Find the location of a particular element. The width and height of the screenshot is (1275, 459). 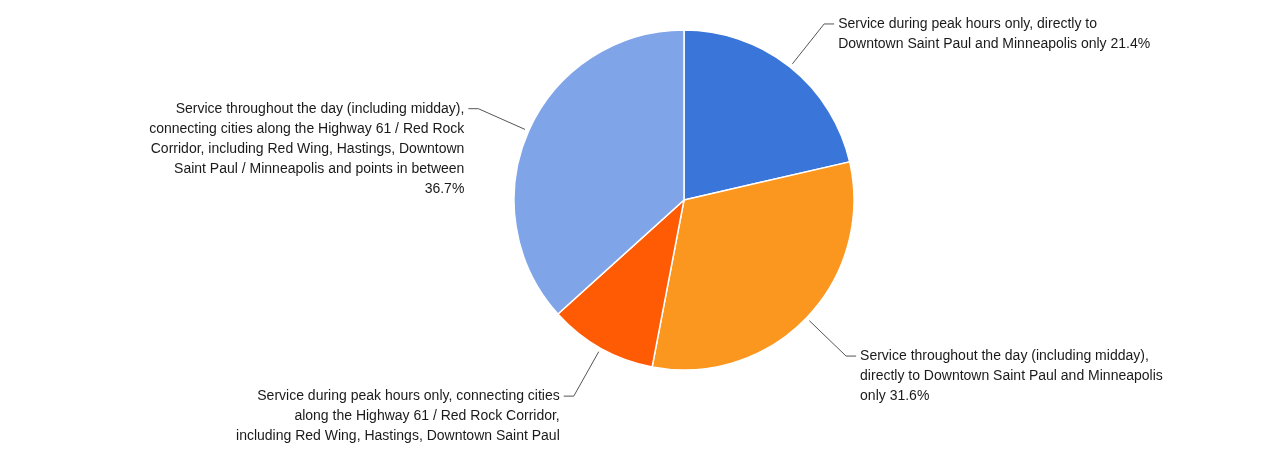

slice-label: Service throughout the day (including midday), directly to Downtown Saint Paul and Minneapolis only 31.6% is located at coordinates (1011, 375).